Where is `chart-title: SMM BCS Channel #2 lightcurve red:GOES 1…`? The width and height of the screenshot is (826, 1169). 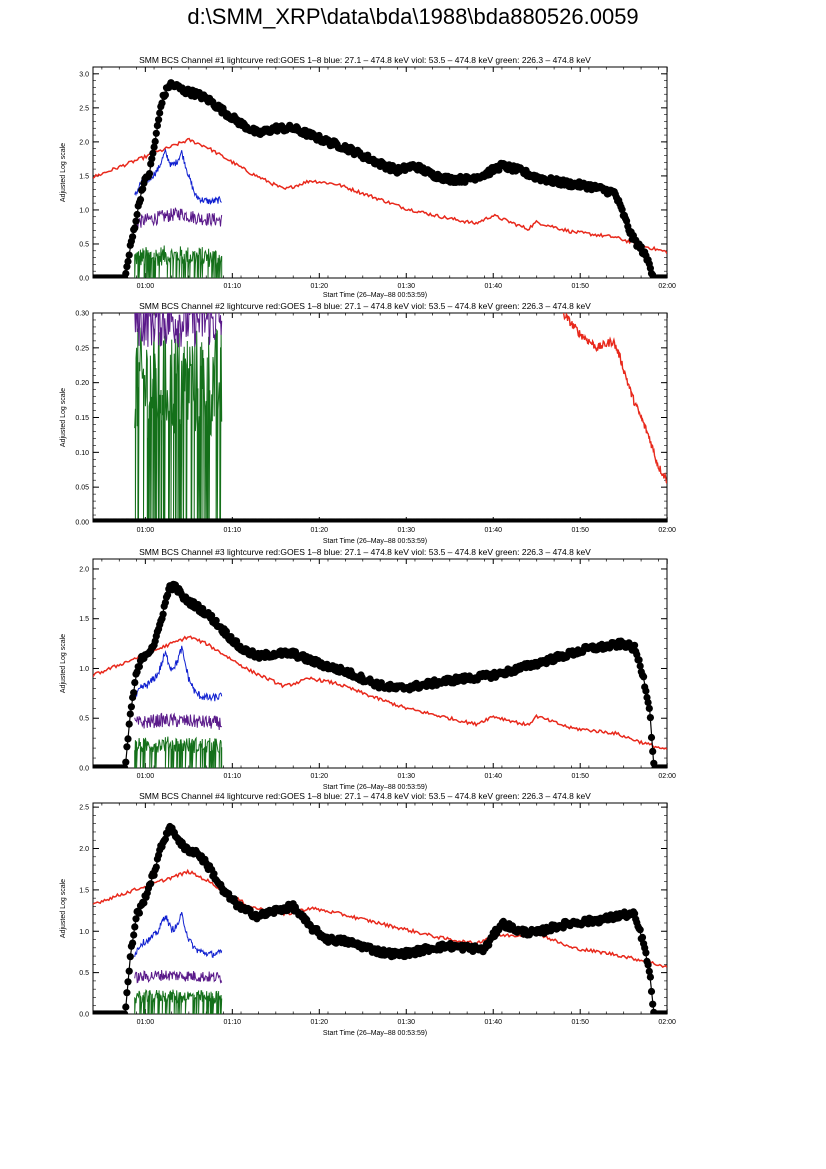
chart-title: SMM BCS Channel #2 lightcurve red:GOES 1… is located at coordinates (365, 306).